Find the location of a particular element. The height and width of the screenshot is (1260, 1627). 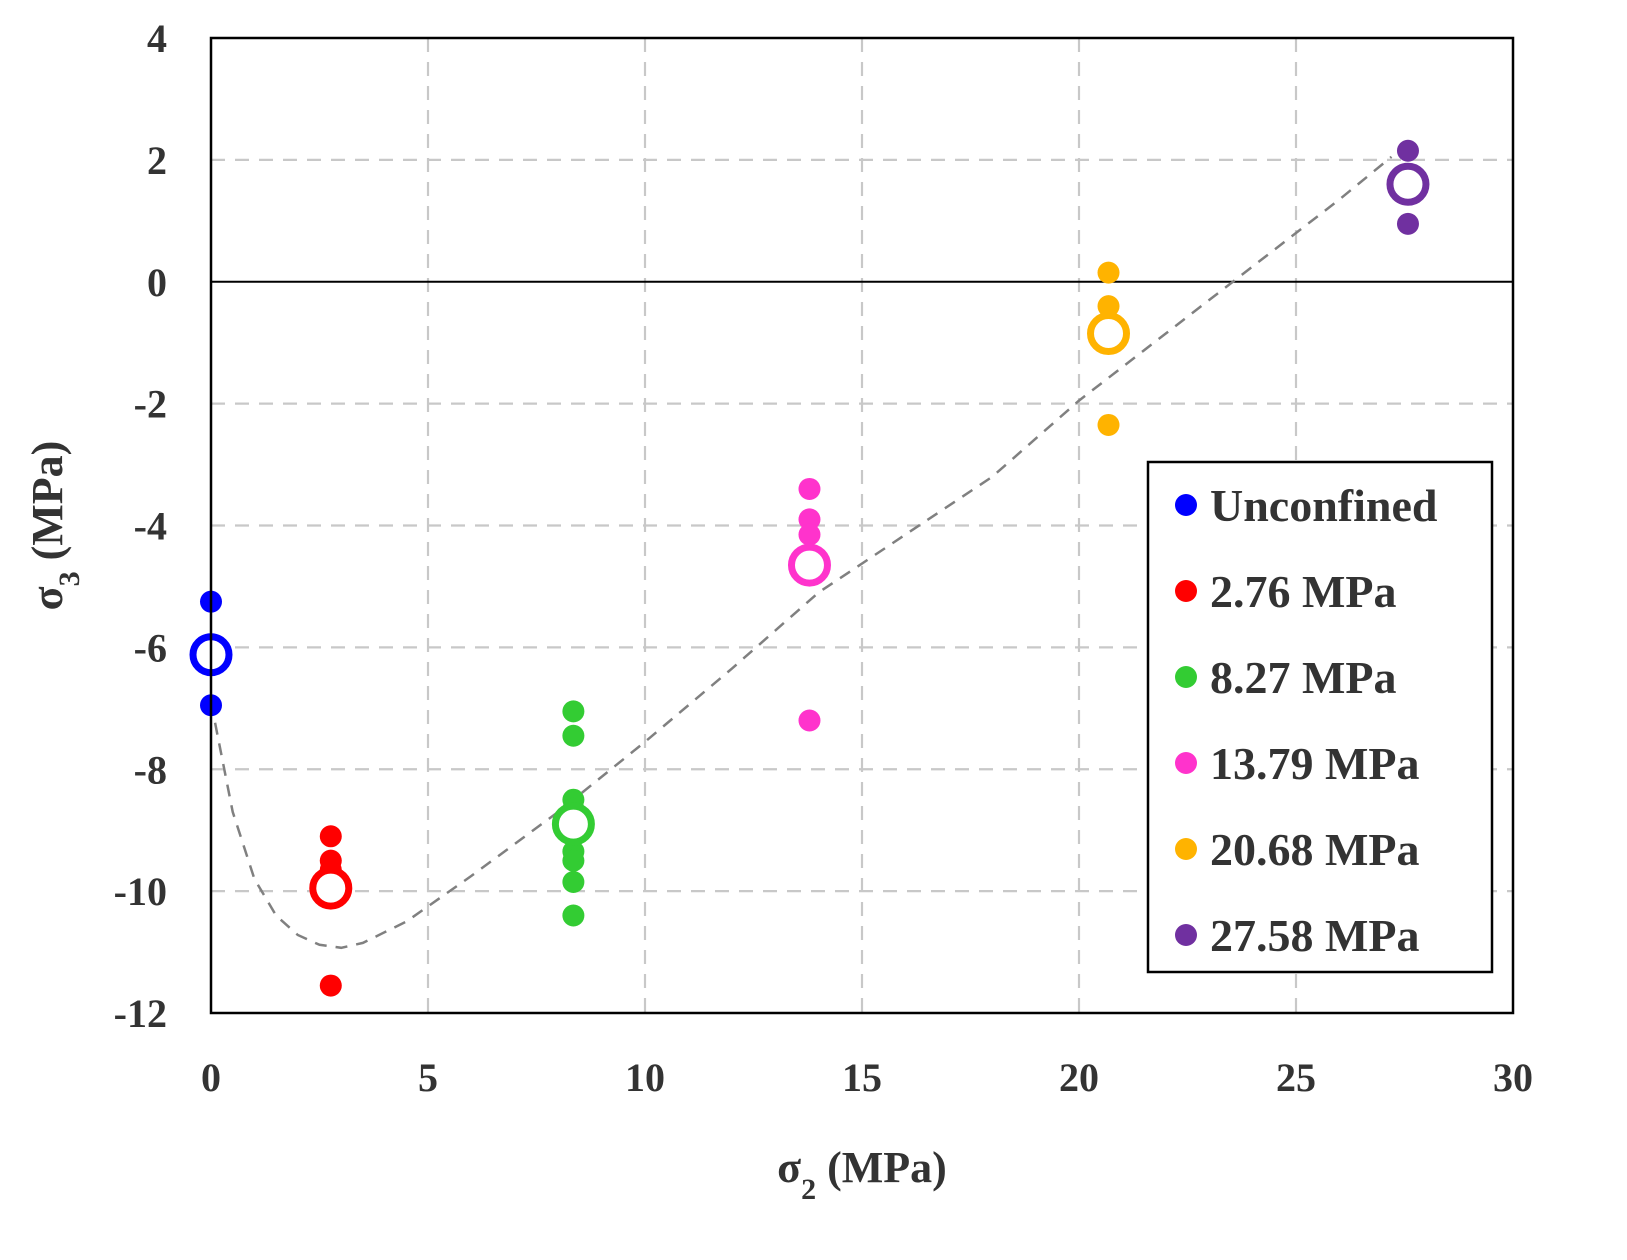

legend-label: 8.27 MPa is located at coordinates (1303, 677).